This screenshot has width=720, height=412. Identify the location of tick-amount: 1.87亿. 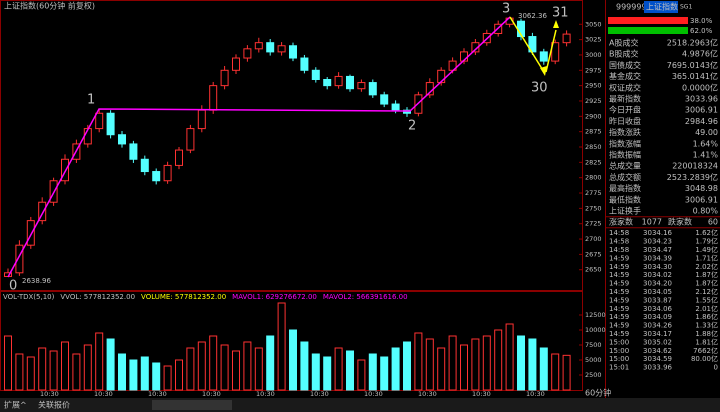
(706, 274).